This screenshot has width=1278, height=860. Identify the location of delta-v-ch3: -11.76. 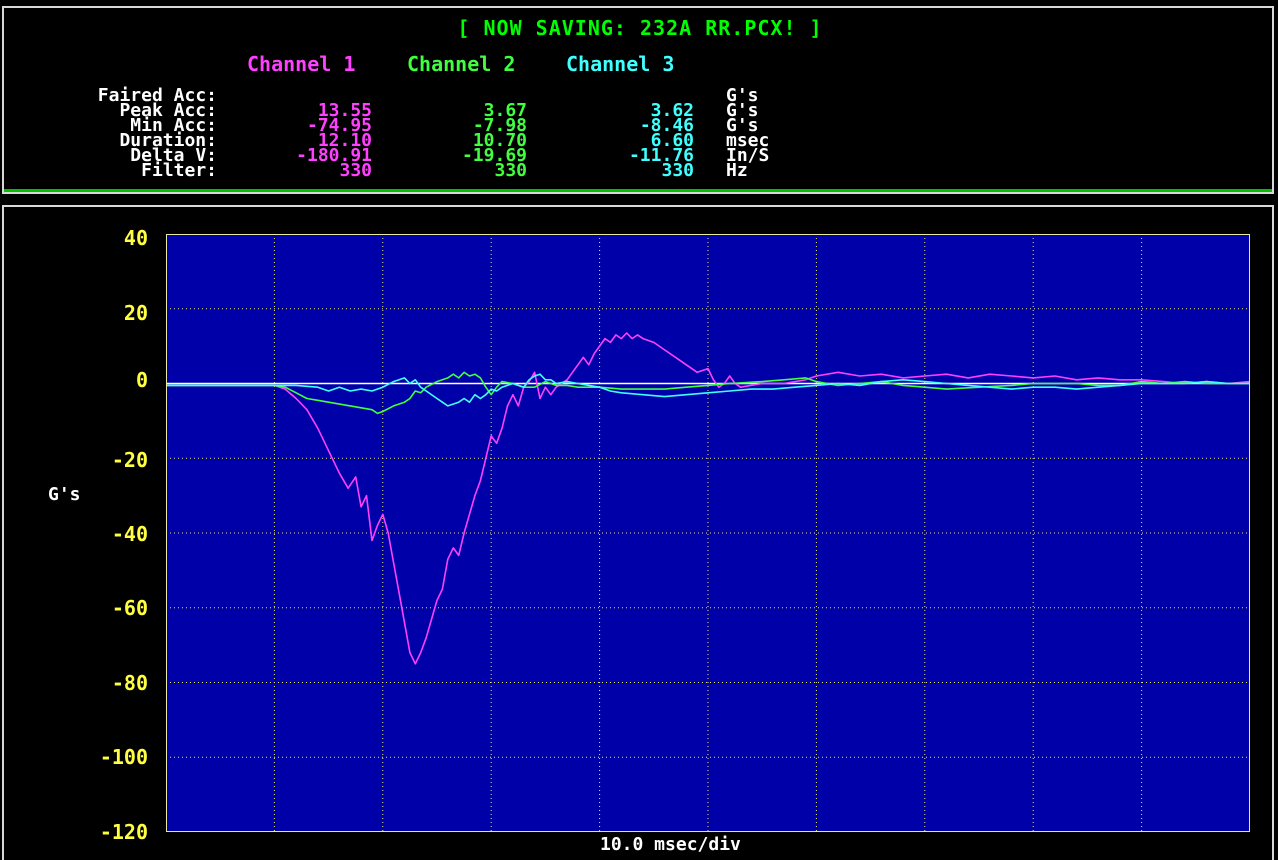
(661, 155).